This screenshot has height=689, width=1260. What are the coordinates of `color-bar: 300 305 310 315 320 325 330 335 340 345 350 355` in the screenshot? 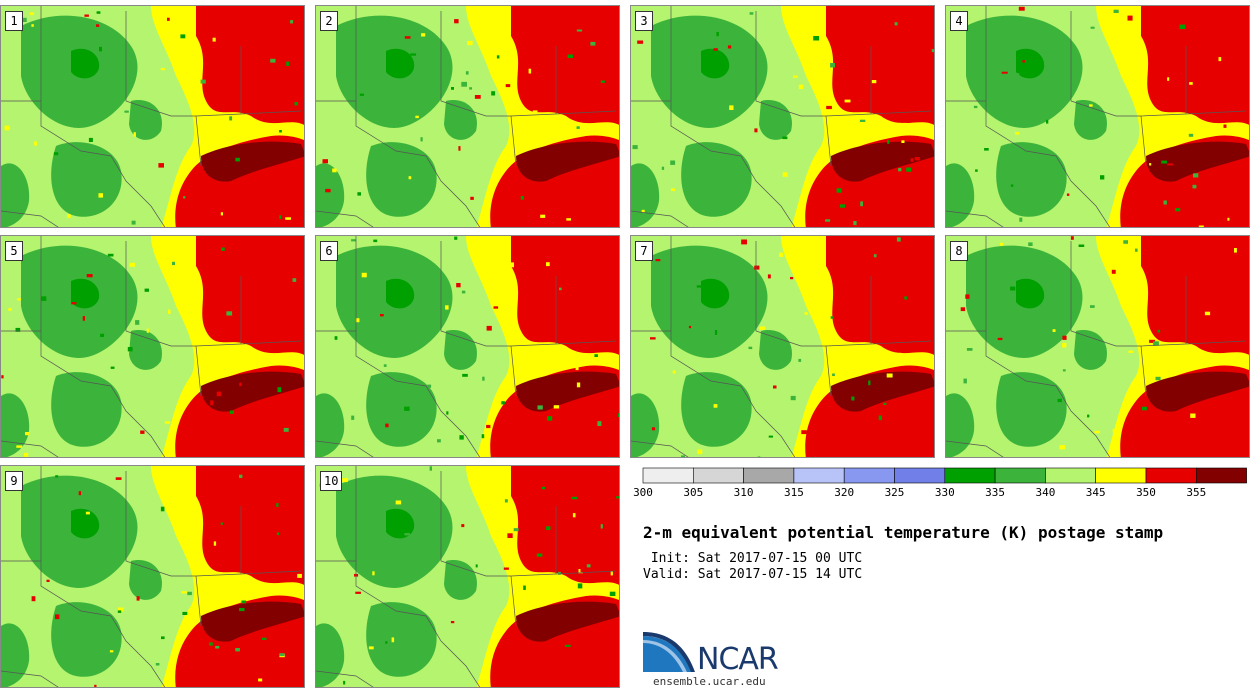 It's located at (940, 483).